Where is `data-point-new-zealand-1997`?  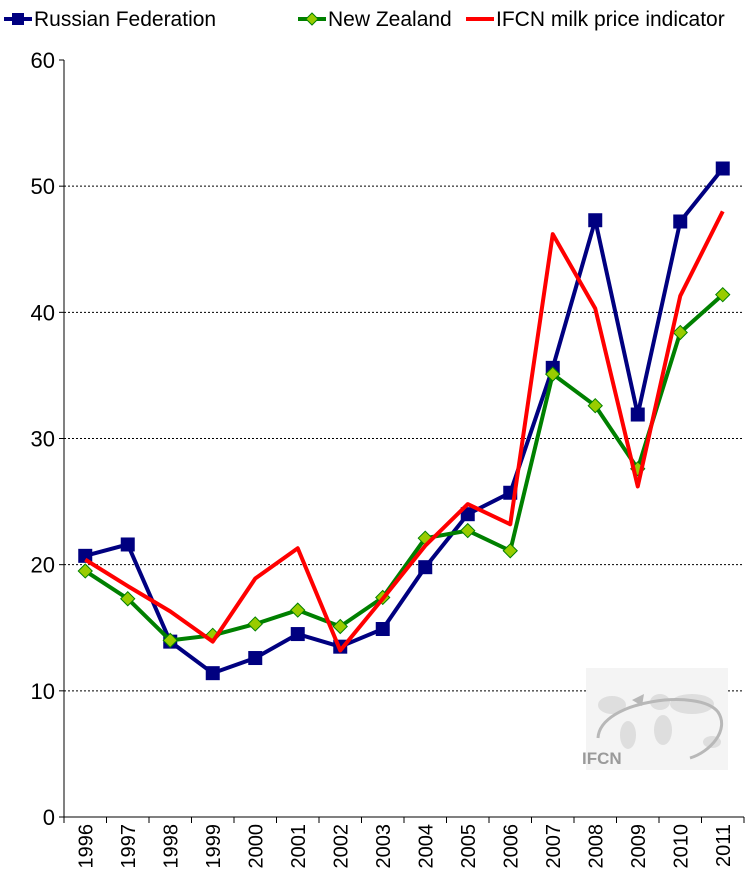 data-point-new-zealand-1997 is located at coordinates (128, 599).